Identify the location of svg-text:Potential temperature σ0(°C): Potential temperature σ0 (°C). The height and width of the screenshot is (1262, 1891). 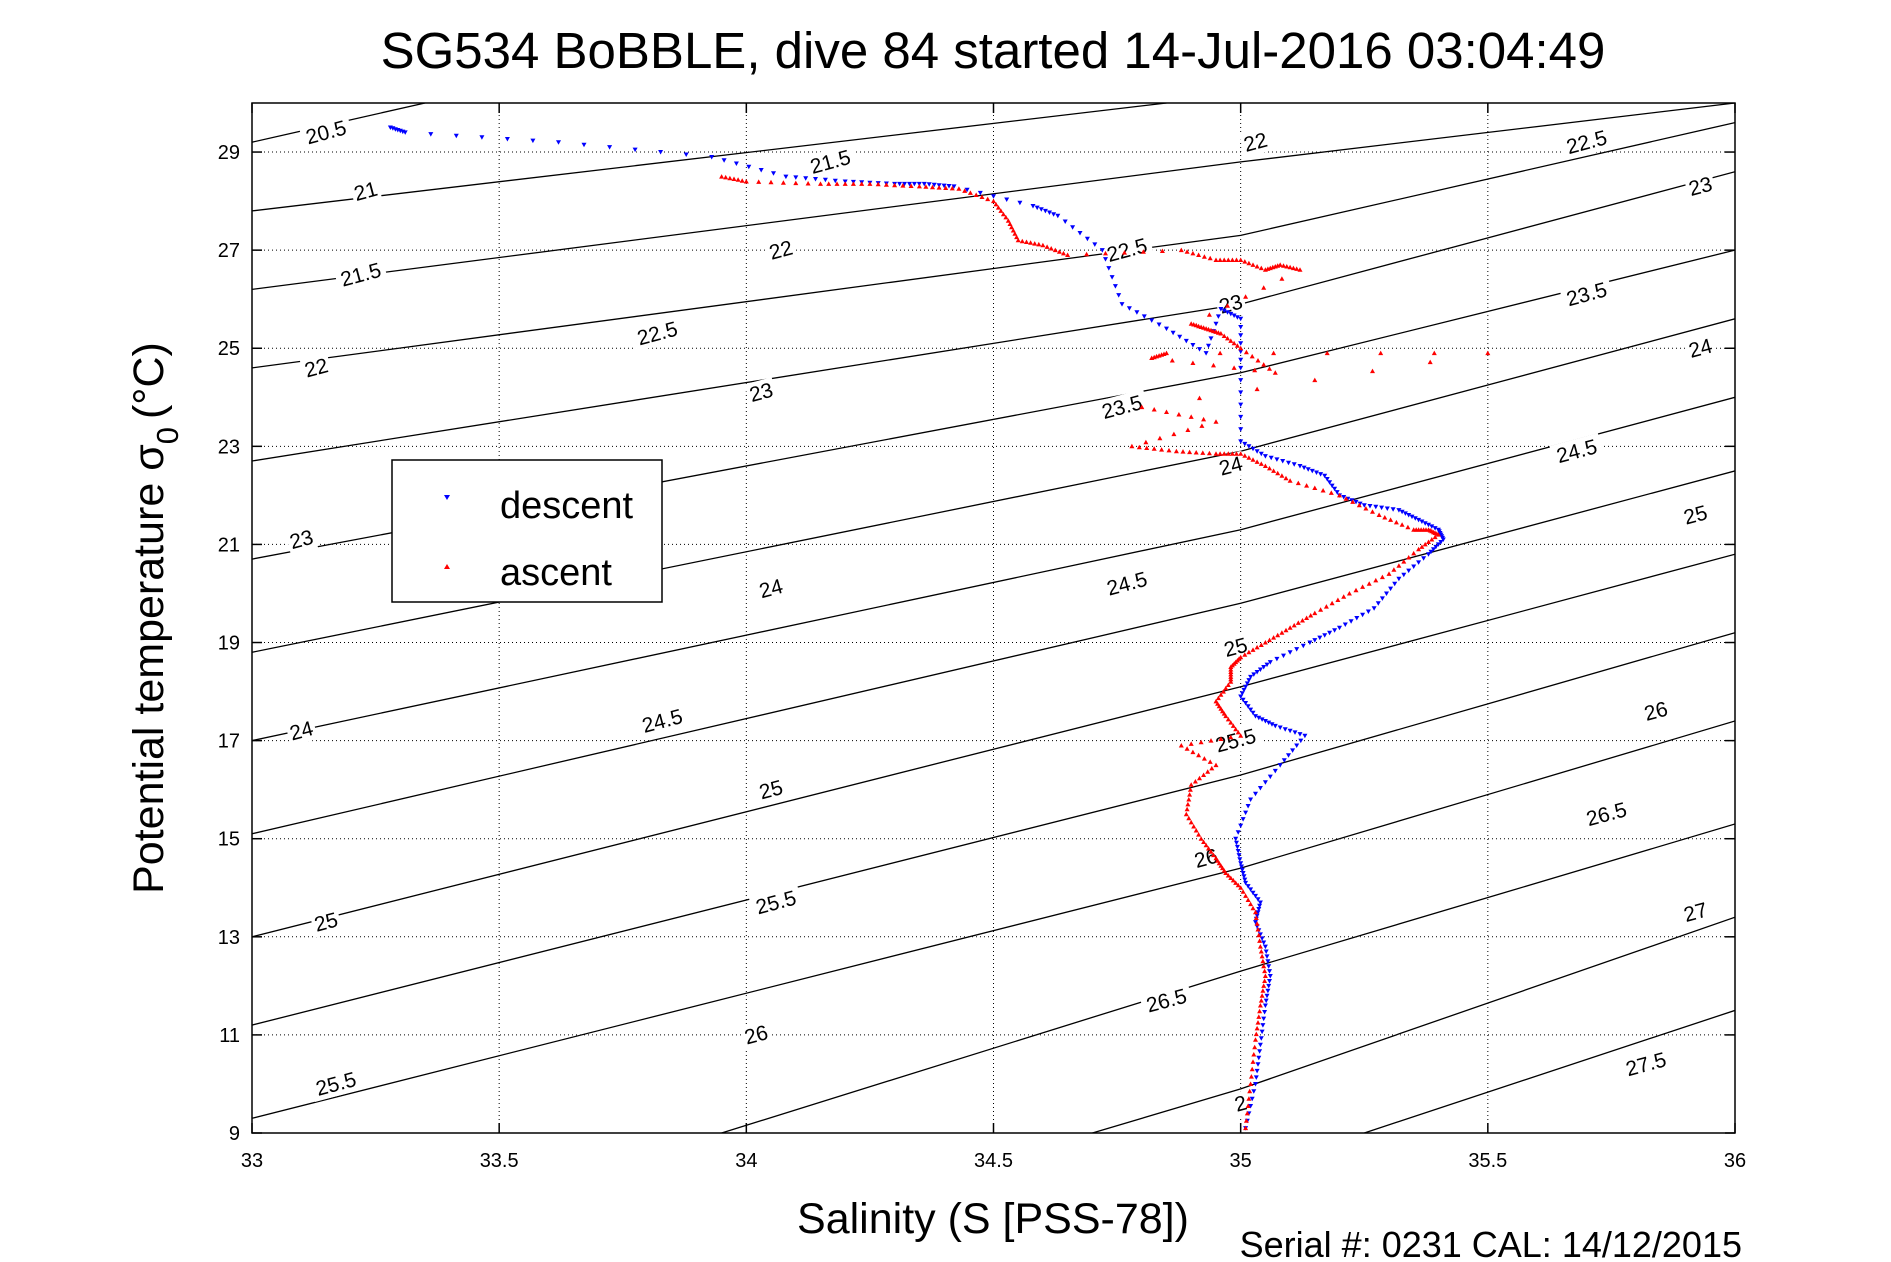
(155, 618).